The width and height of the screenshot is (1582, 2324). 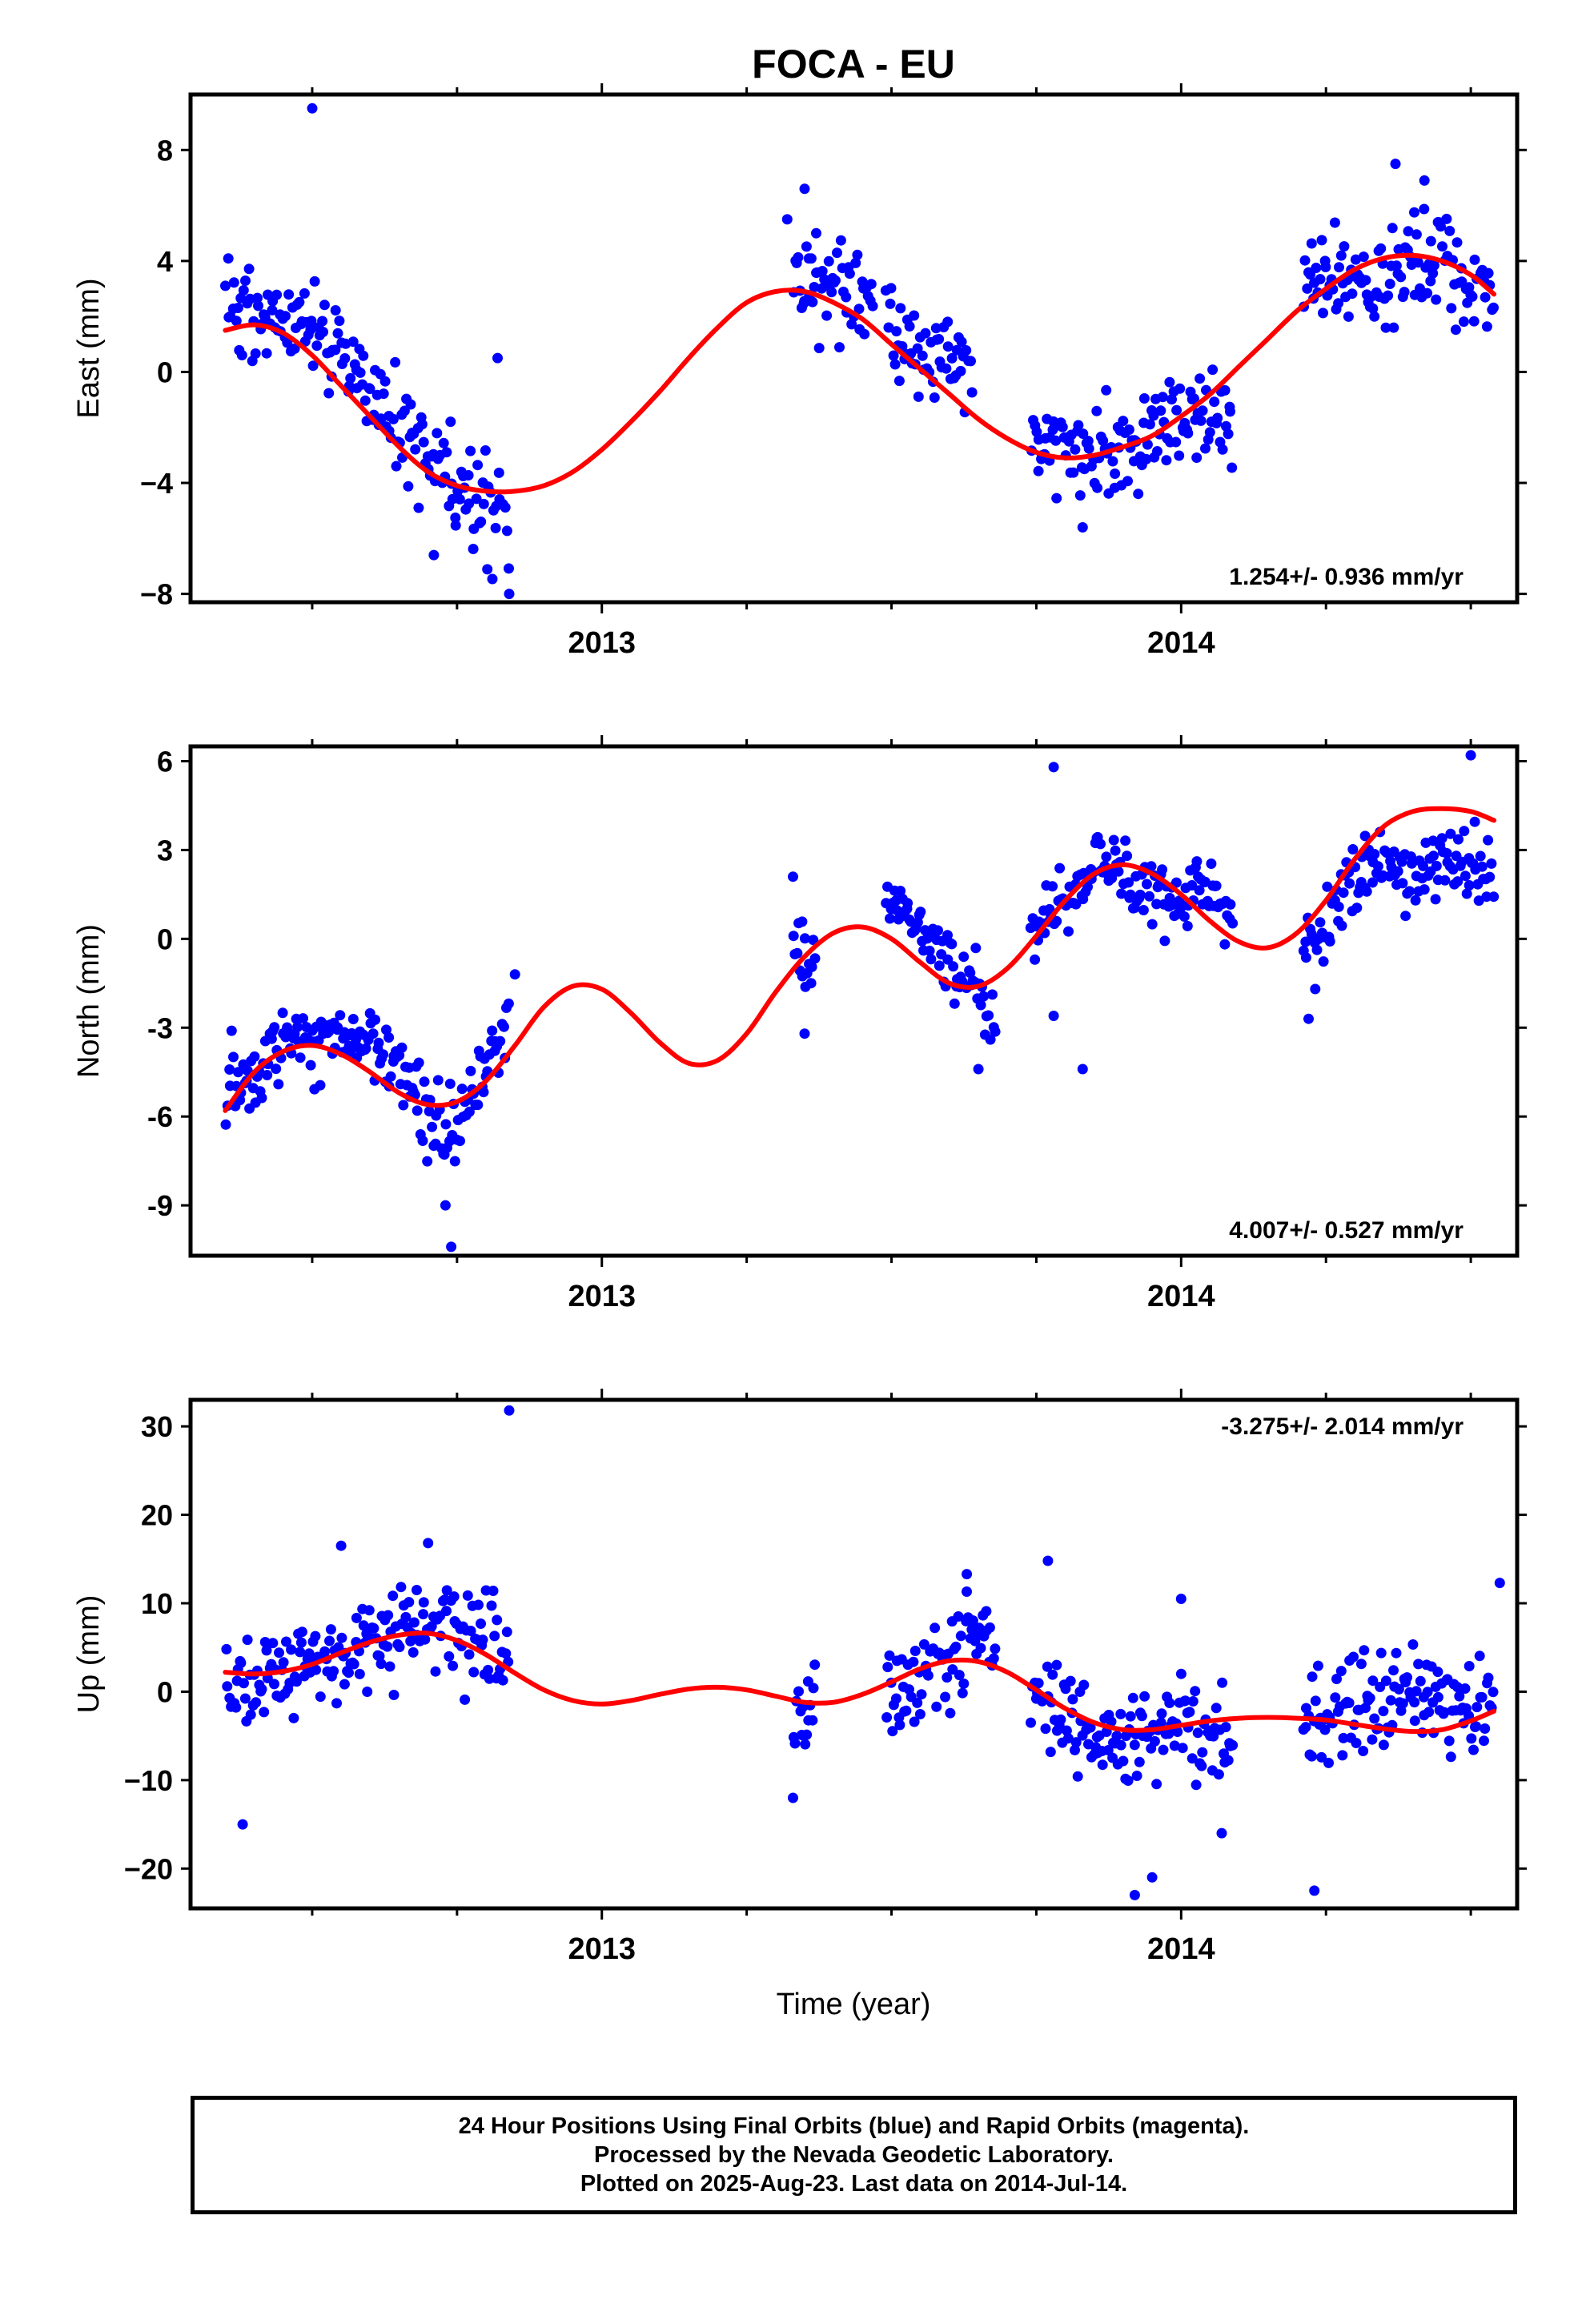 What do you see at coordinates (160, 1116) in the screenshot?
I see `north-ytick-label: -6` at bounding box center [160, 1116].